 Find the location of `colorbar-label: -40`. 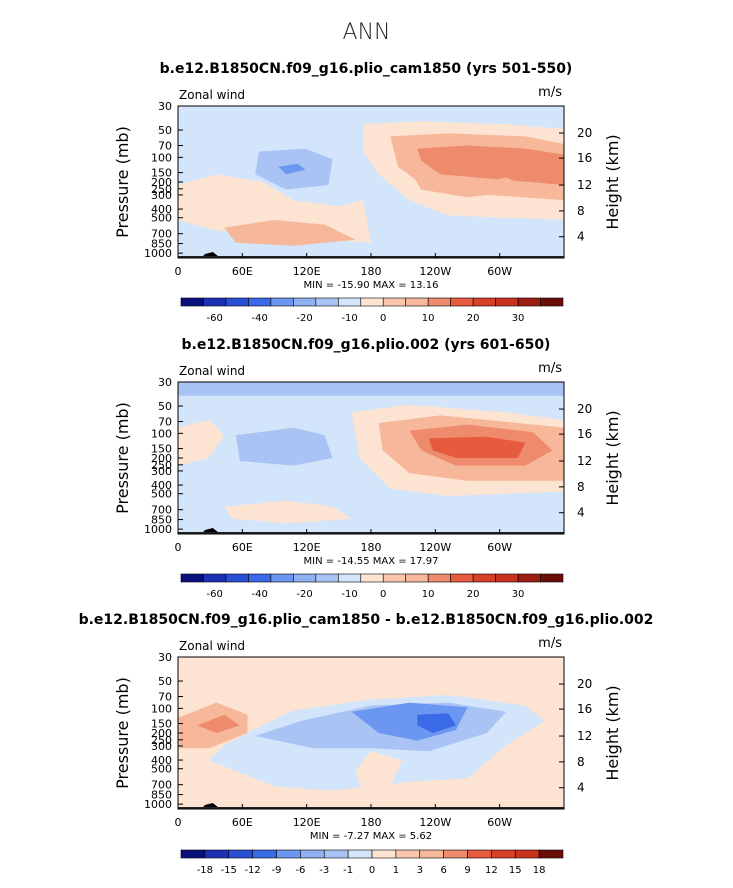

colorbar-label: -40 is located at coordinates (259, 318).